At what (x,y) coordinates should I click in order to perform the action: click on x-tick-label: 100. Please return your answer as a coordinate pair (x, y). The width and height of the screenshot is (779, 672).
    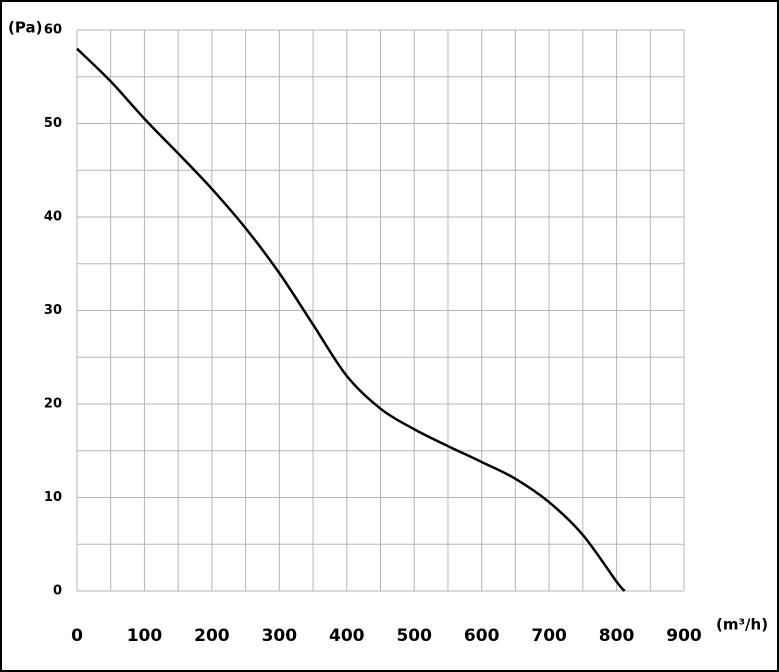
    Looking at the image, I should click on (145, 636).